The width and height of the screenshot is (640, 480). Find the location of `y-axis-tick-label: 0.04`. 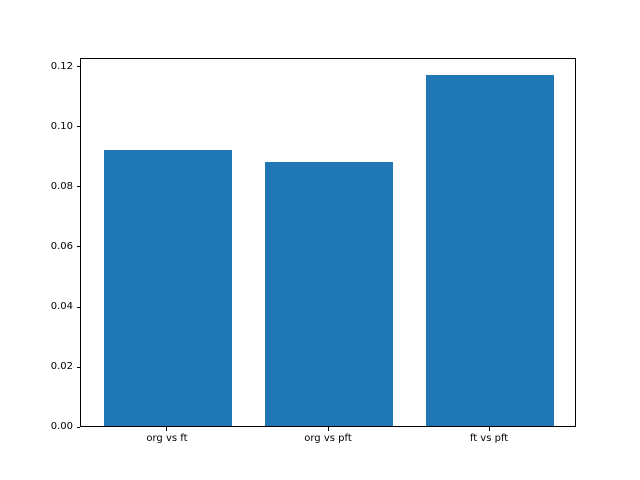

y-axis-tick-label: 0.04 is located at coordinates (61, 306).